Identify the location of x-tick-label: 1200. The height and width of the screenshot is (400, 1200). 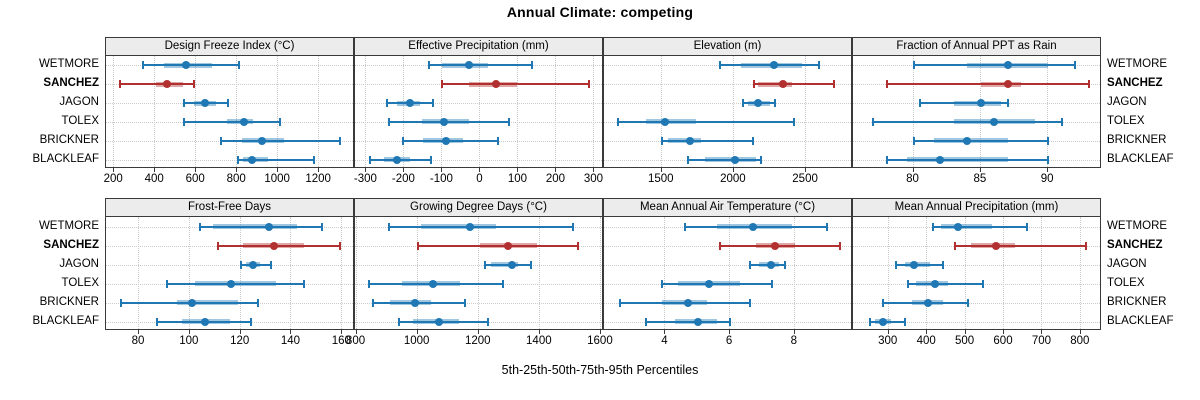
(318, 179).